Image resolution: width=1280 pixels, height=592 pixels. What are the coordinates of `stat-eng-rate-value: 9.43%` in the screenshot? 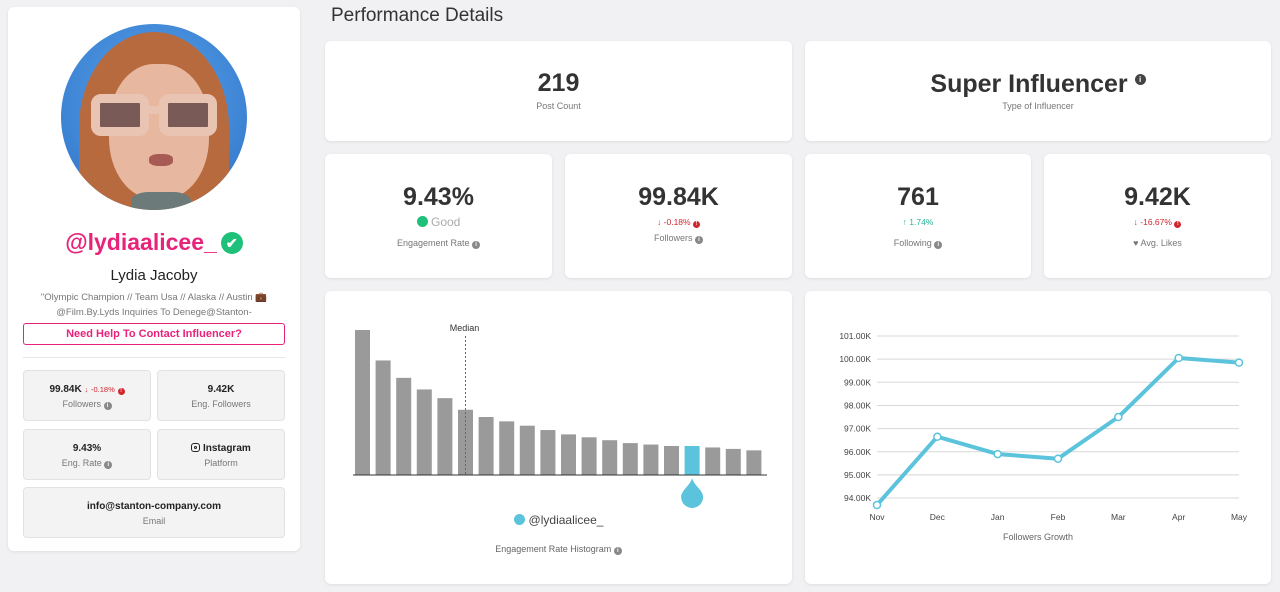 It's located at (87, 448).